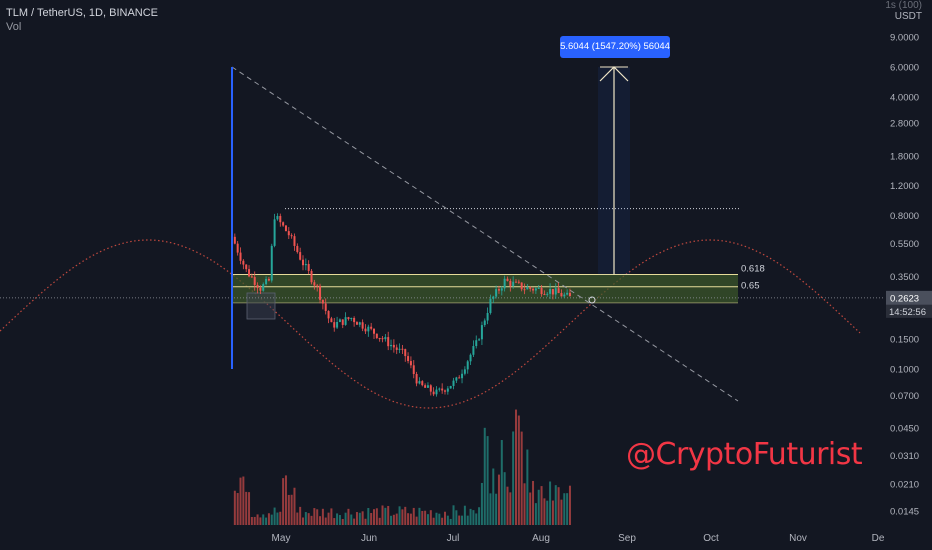 This screenshot has height=550, width=932. I want to click on price-tick-label: 2.8000, so click(904, 124).